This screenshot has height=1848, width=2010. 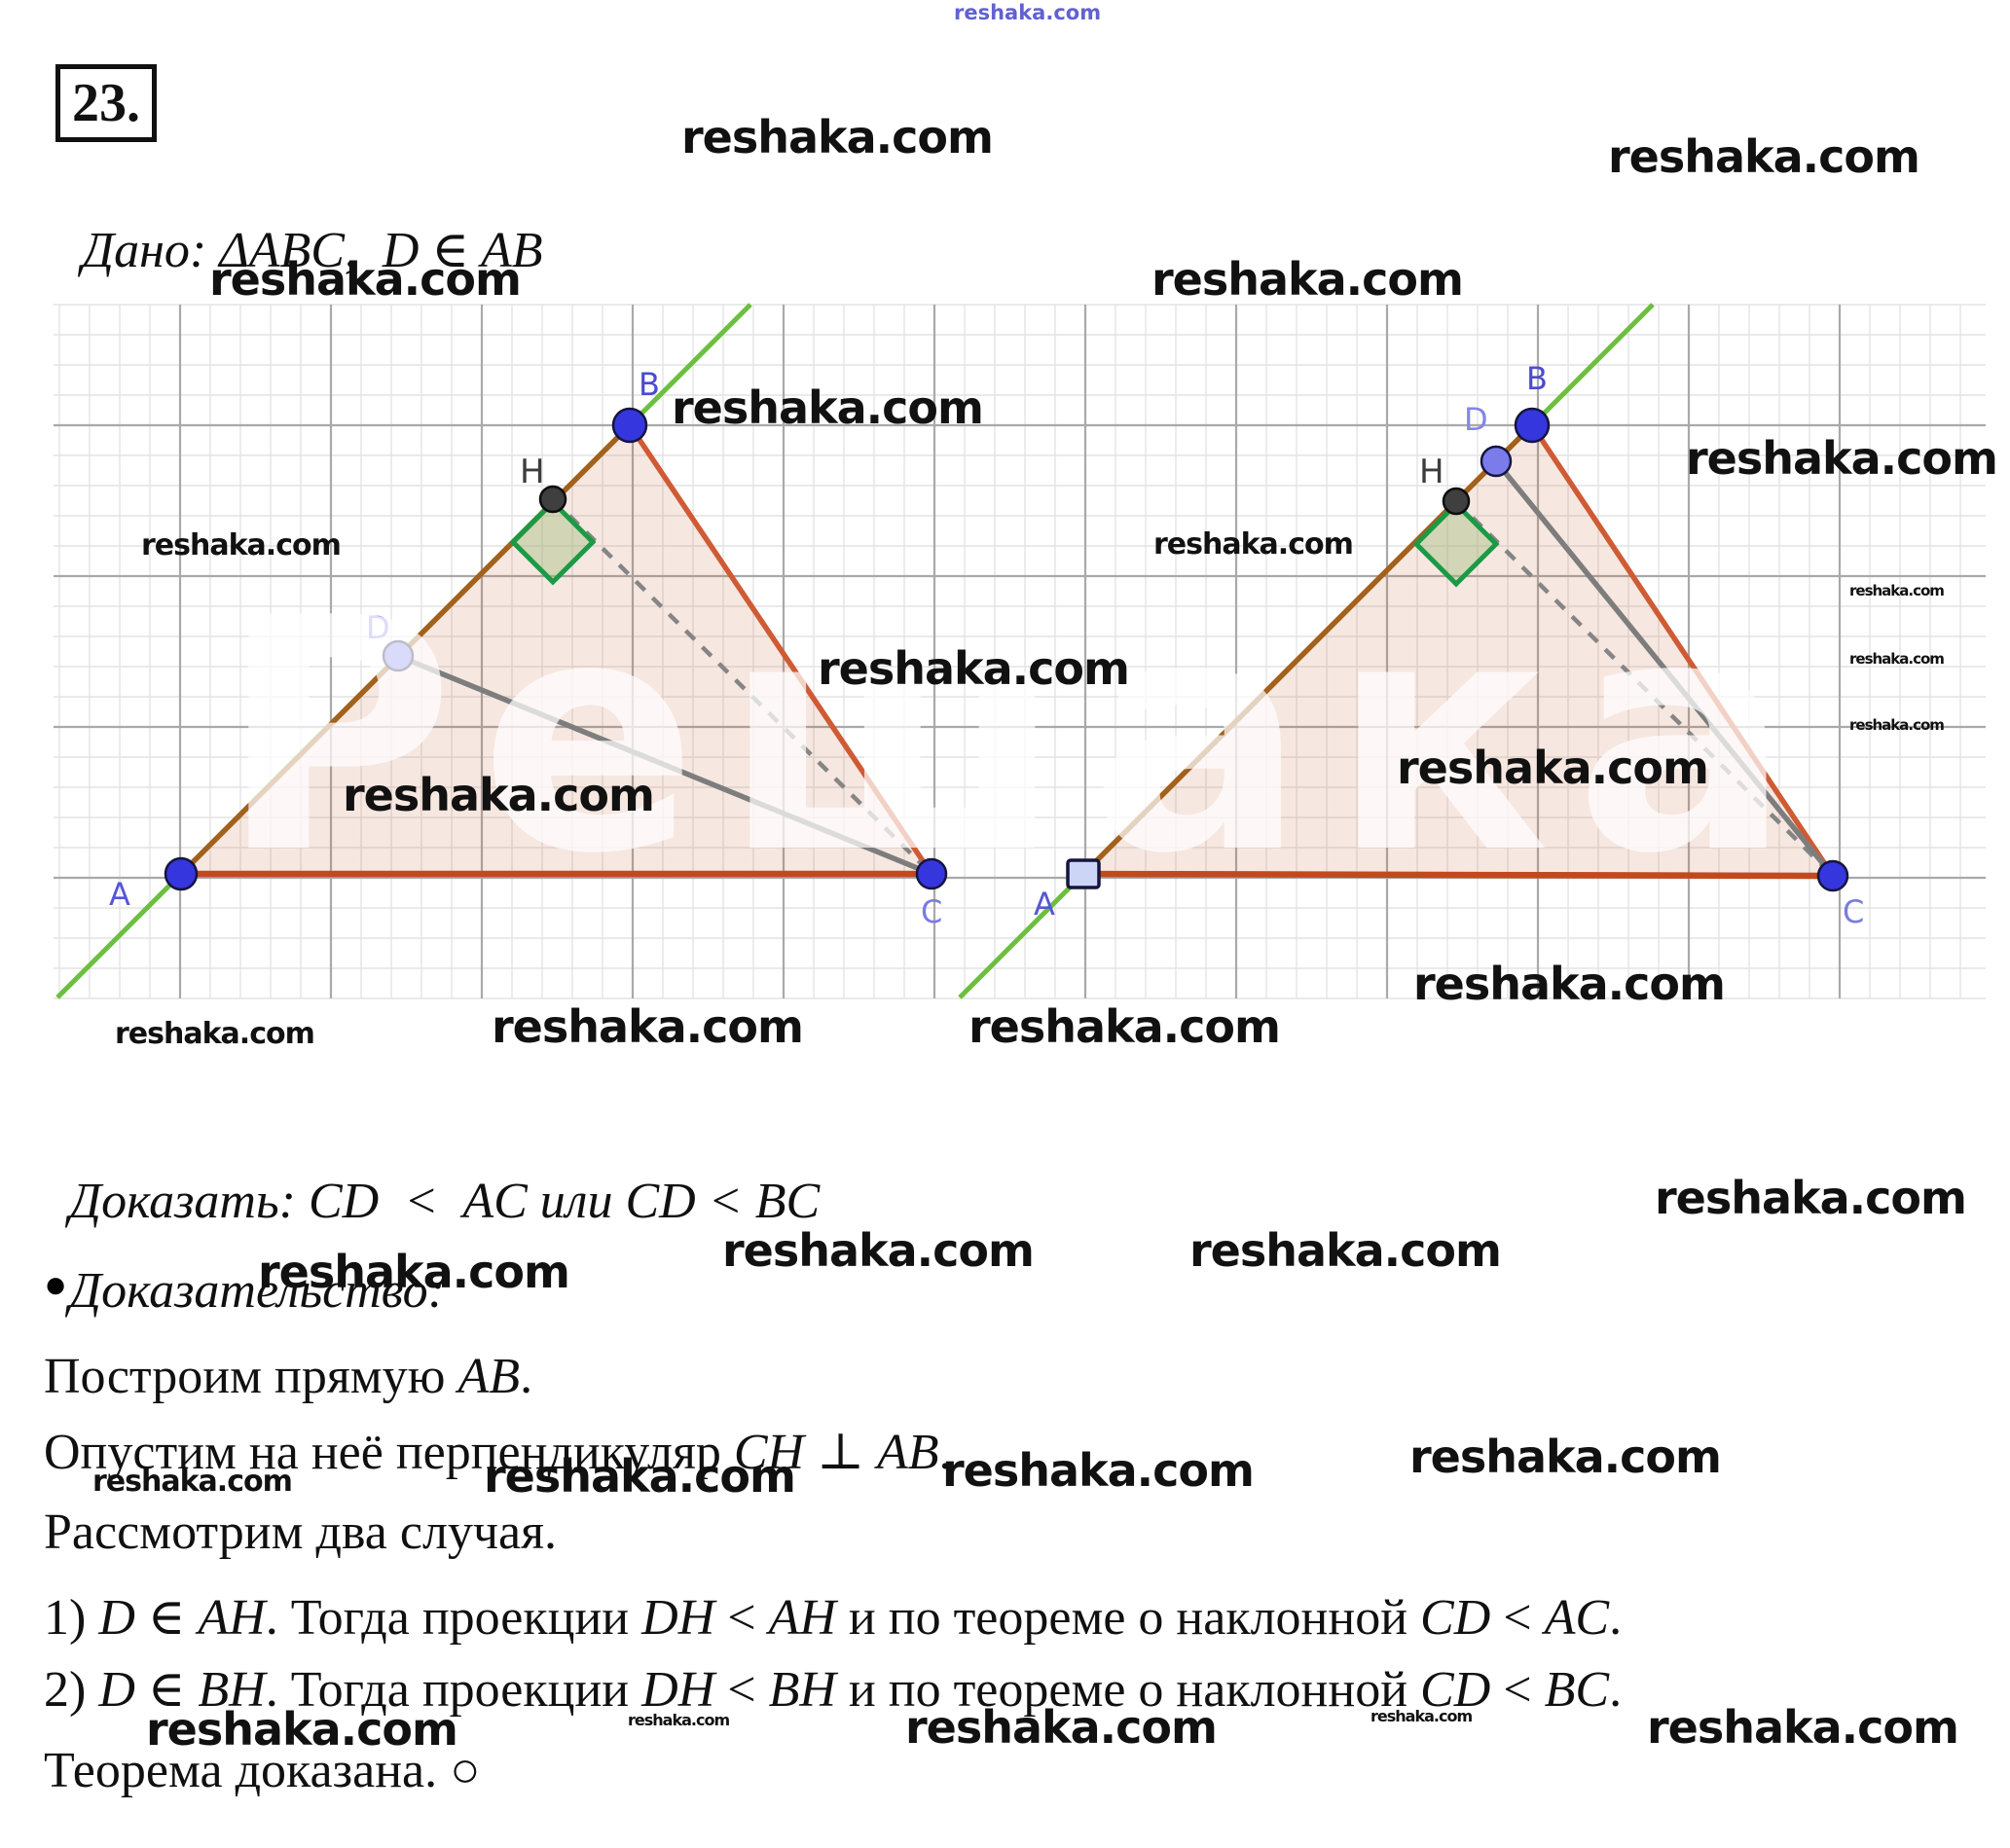 I want to click on proof-label: Доказательство:, so click(x=257, y=1291).